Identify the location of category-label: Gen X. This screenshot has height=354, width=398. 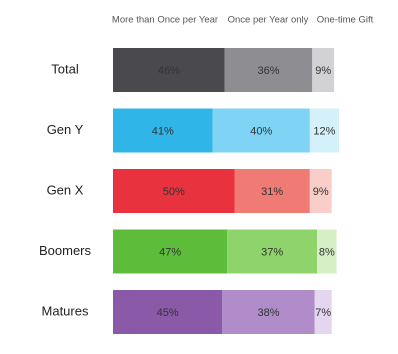
(65, 189).